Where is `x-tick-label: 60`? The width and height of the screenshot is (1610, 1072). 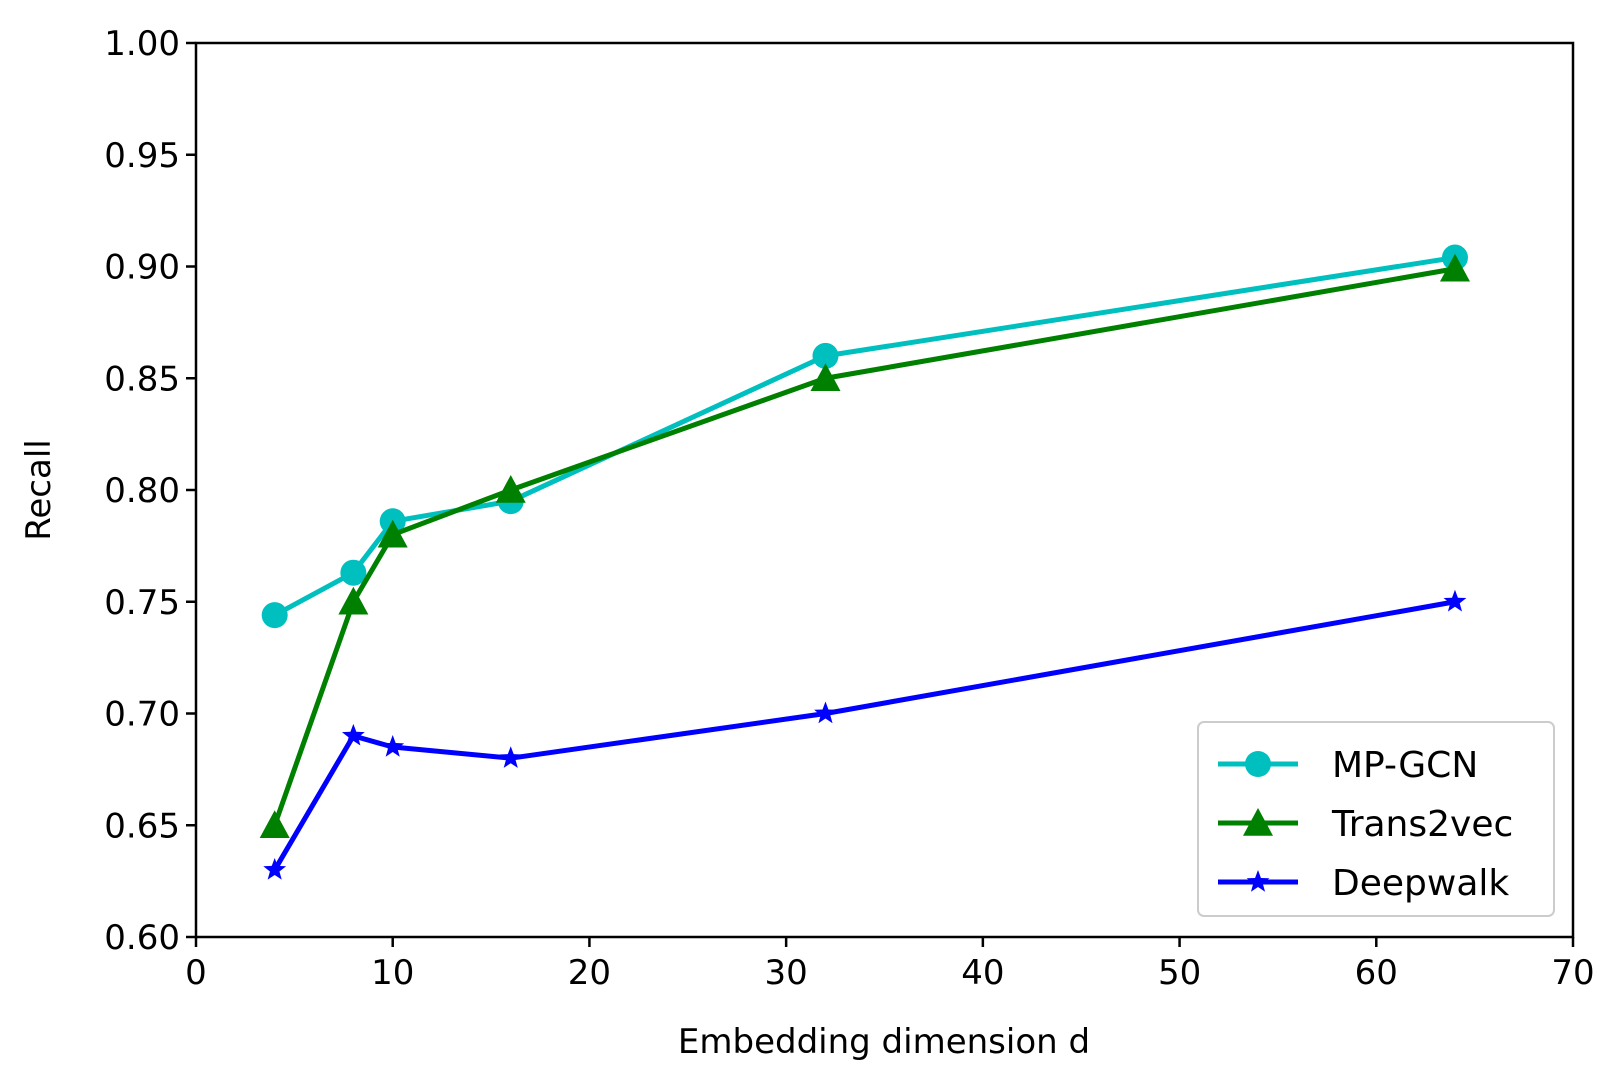 x-tick-label: 60 is located at coordinates (1376, 973).